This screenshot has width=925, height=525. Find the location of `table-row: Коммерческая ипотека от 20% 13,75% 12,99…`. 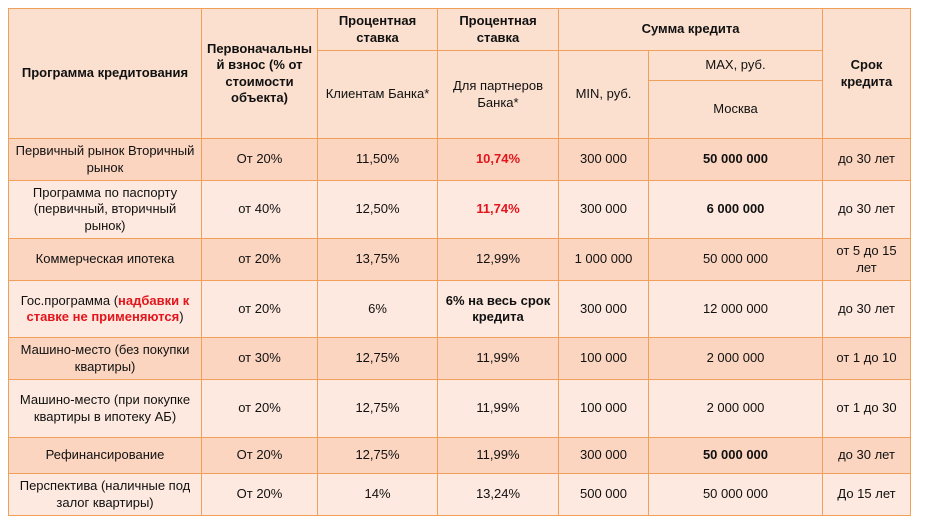

table-row: Коммерческая ипотека от 20% 13,75% 12,99… is located at coordinates (459, 259).